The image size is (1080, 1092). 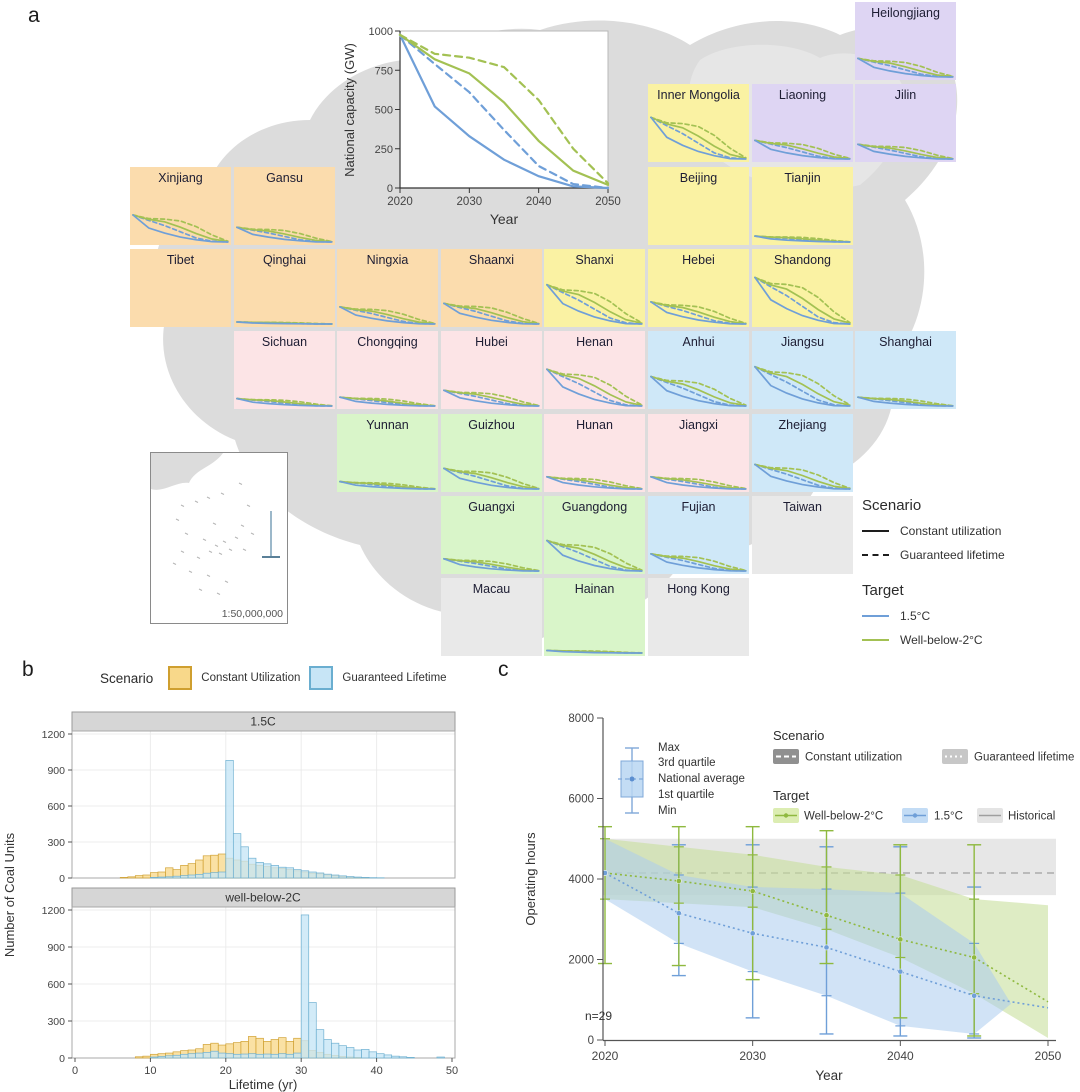 What do you see at coordinates (390, 189) in the screenshot?
I see `y-tick-label: 0` at bounding box center [390, 189].